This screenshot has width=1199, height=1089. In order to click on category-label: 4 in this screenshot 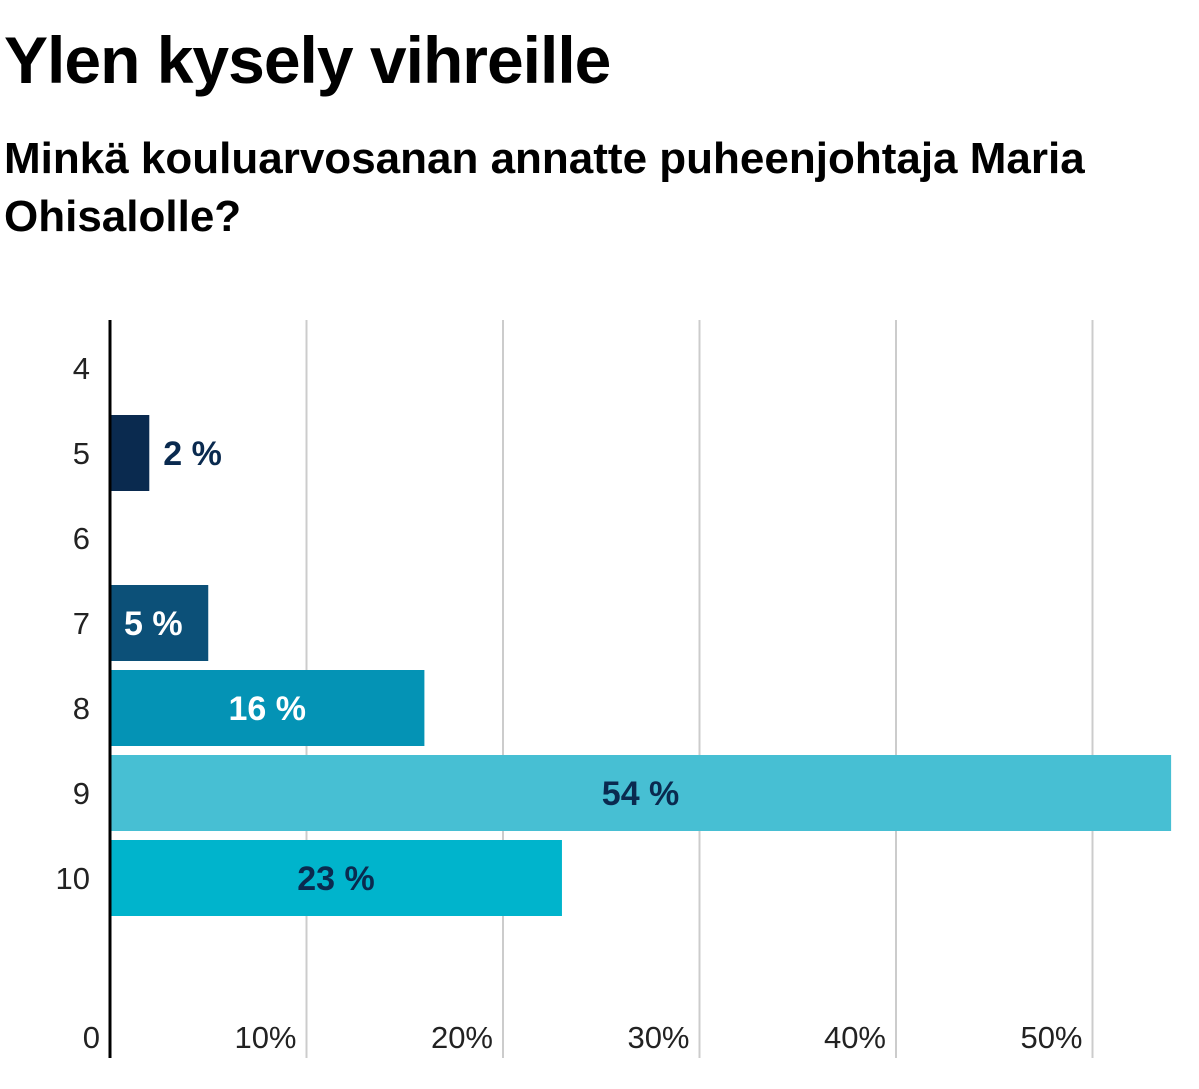, I will do `click(81, 368)`.